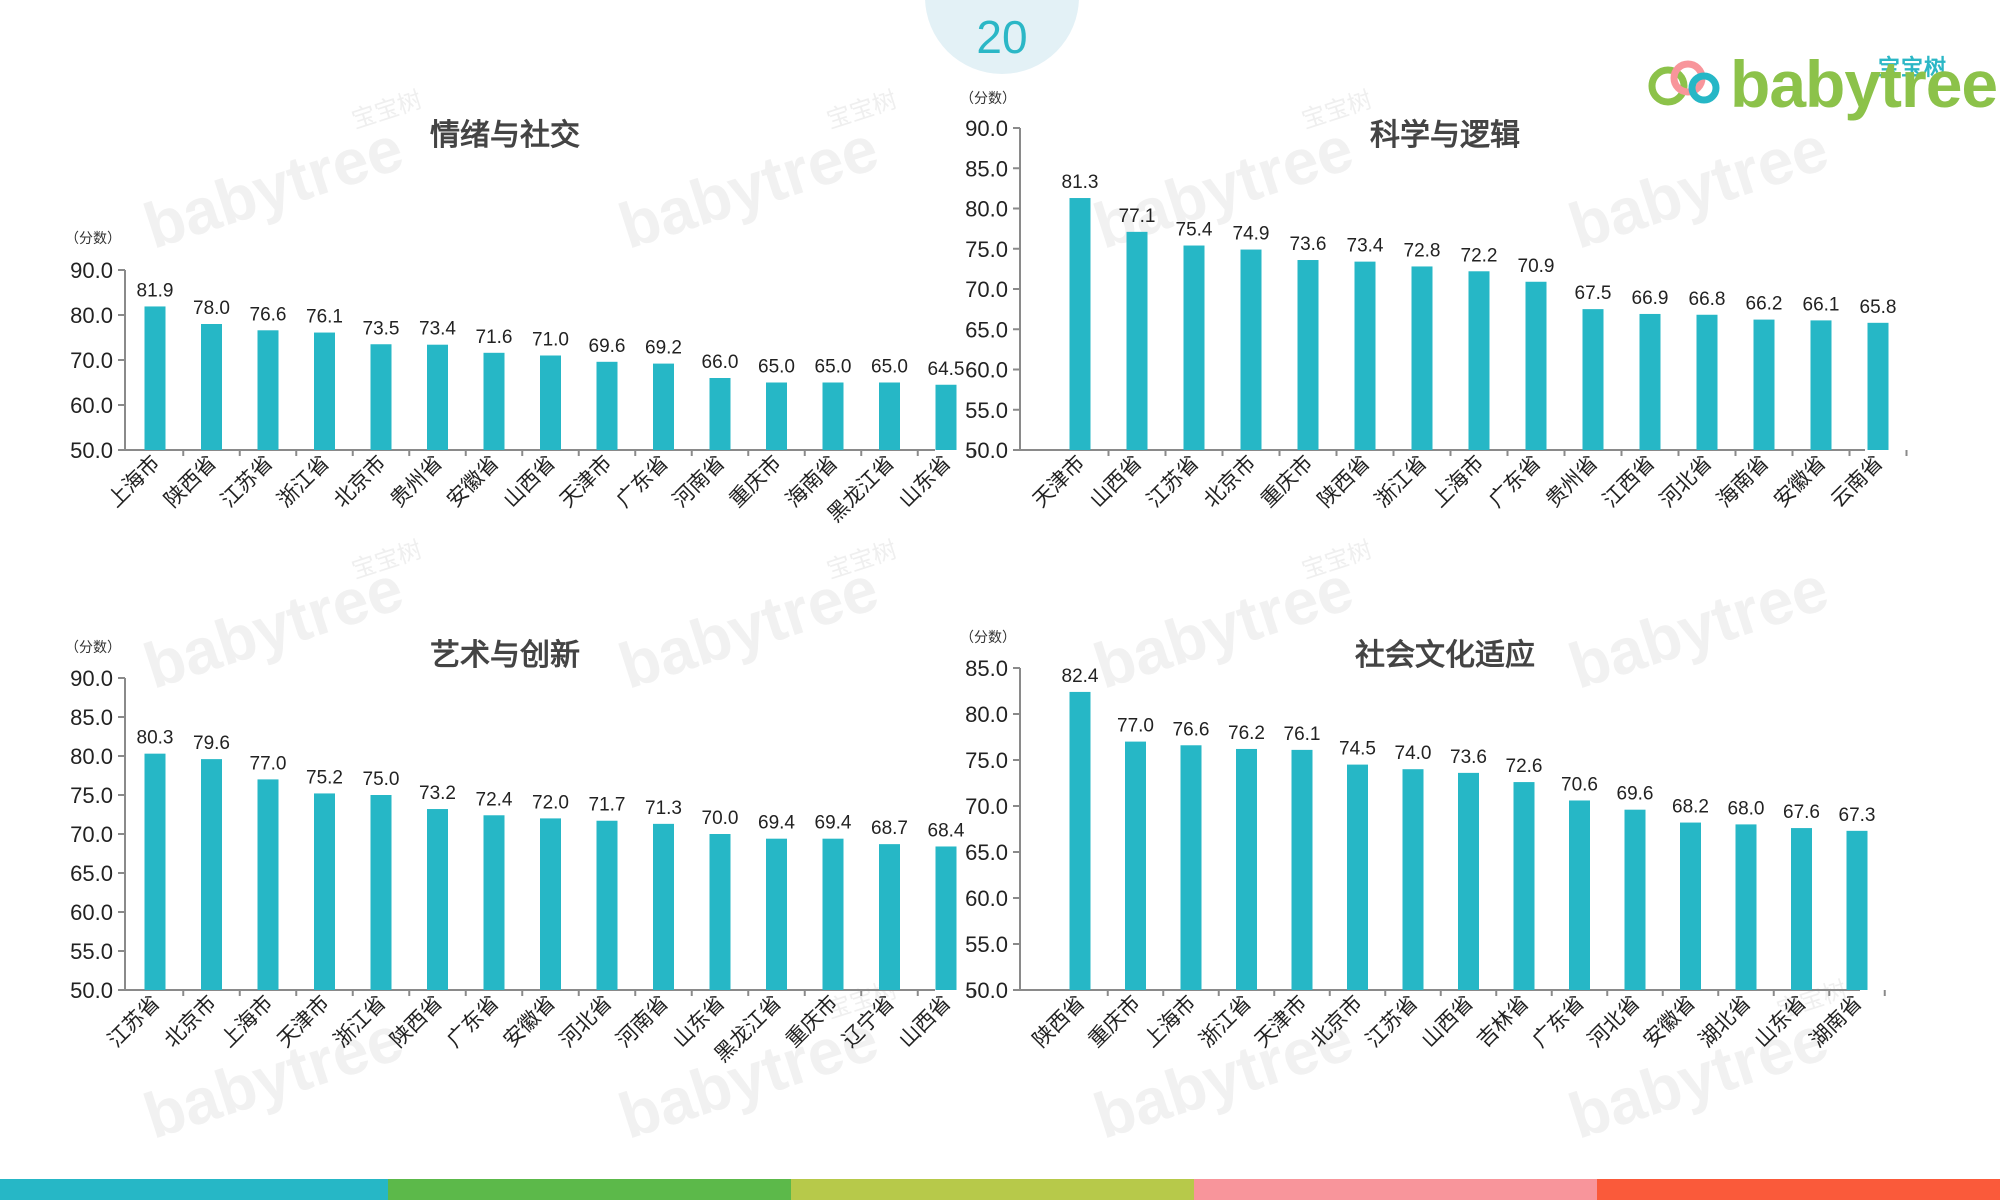 This screenshot has width=2000, height=1200. What do you see at coordinates (268, 763) in the screenshot?
I see `bar-value-label: 77.0` at bounding box center [268, 763].